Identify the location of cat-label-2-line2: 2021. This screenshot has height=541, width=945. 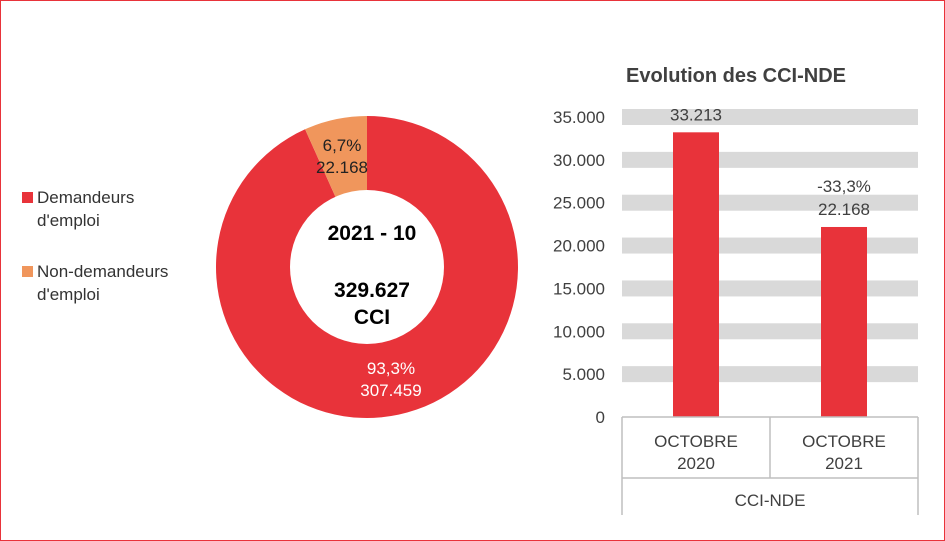
(844, 463).